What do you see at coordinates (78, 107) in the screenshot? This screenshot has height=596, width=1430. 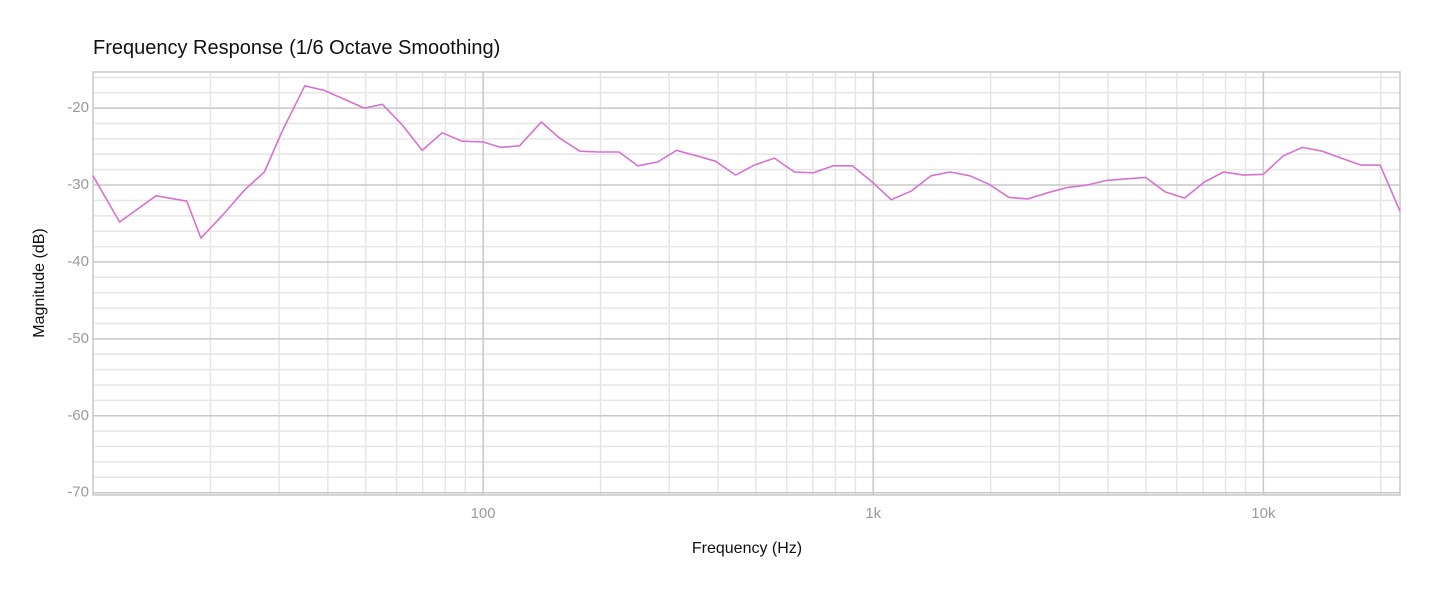 I see `y-tick-label: -20` at bounding box center [78, 107].